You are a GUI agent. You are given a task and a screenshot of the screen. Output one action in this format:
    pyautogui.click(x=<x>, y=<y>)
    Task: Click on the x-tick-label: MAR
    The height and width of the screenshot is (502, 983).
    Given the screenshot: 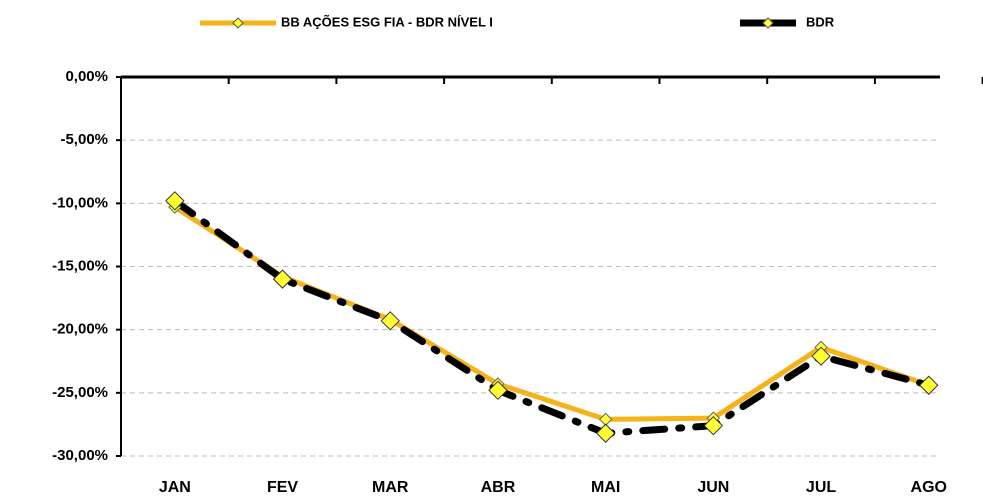 What is the action you would take?
    pyautogui.click(x=390, y=487)
    